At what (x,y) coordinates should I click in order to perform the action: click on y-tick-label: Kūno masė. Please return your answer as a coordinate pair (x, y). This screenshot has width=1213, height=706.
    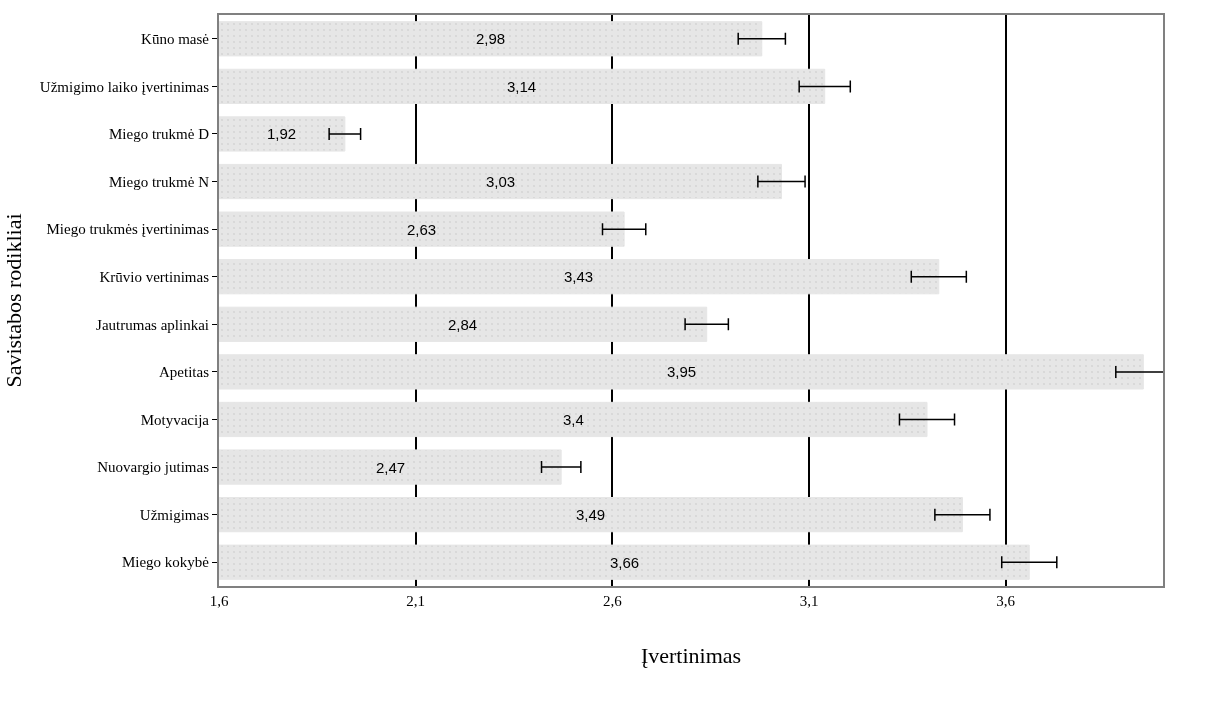
    Looking at the image, I should click on (175, 39).